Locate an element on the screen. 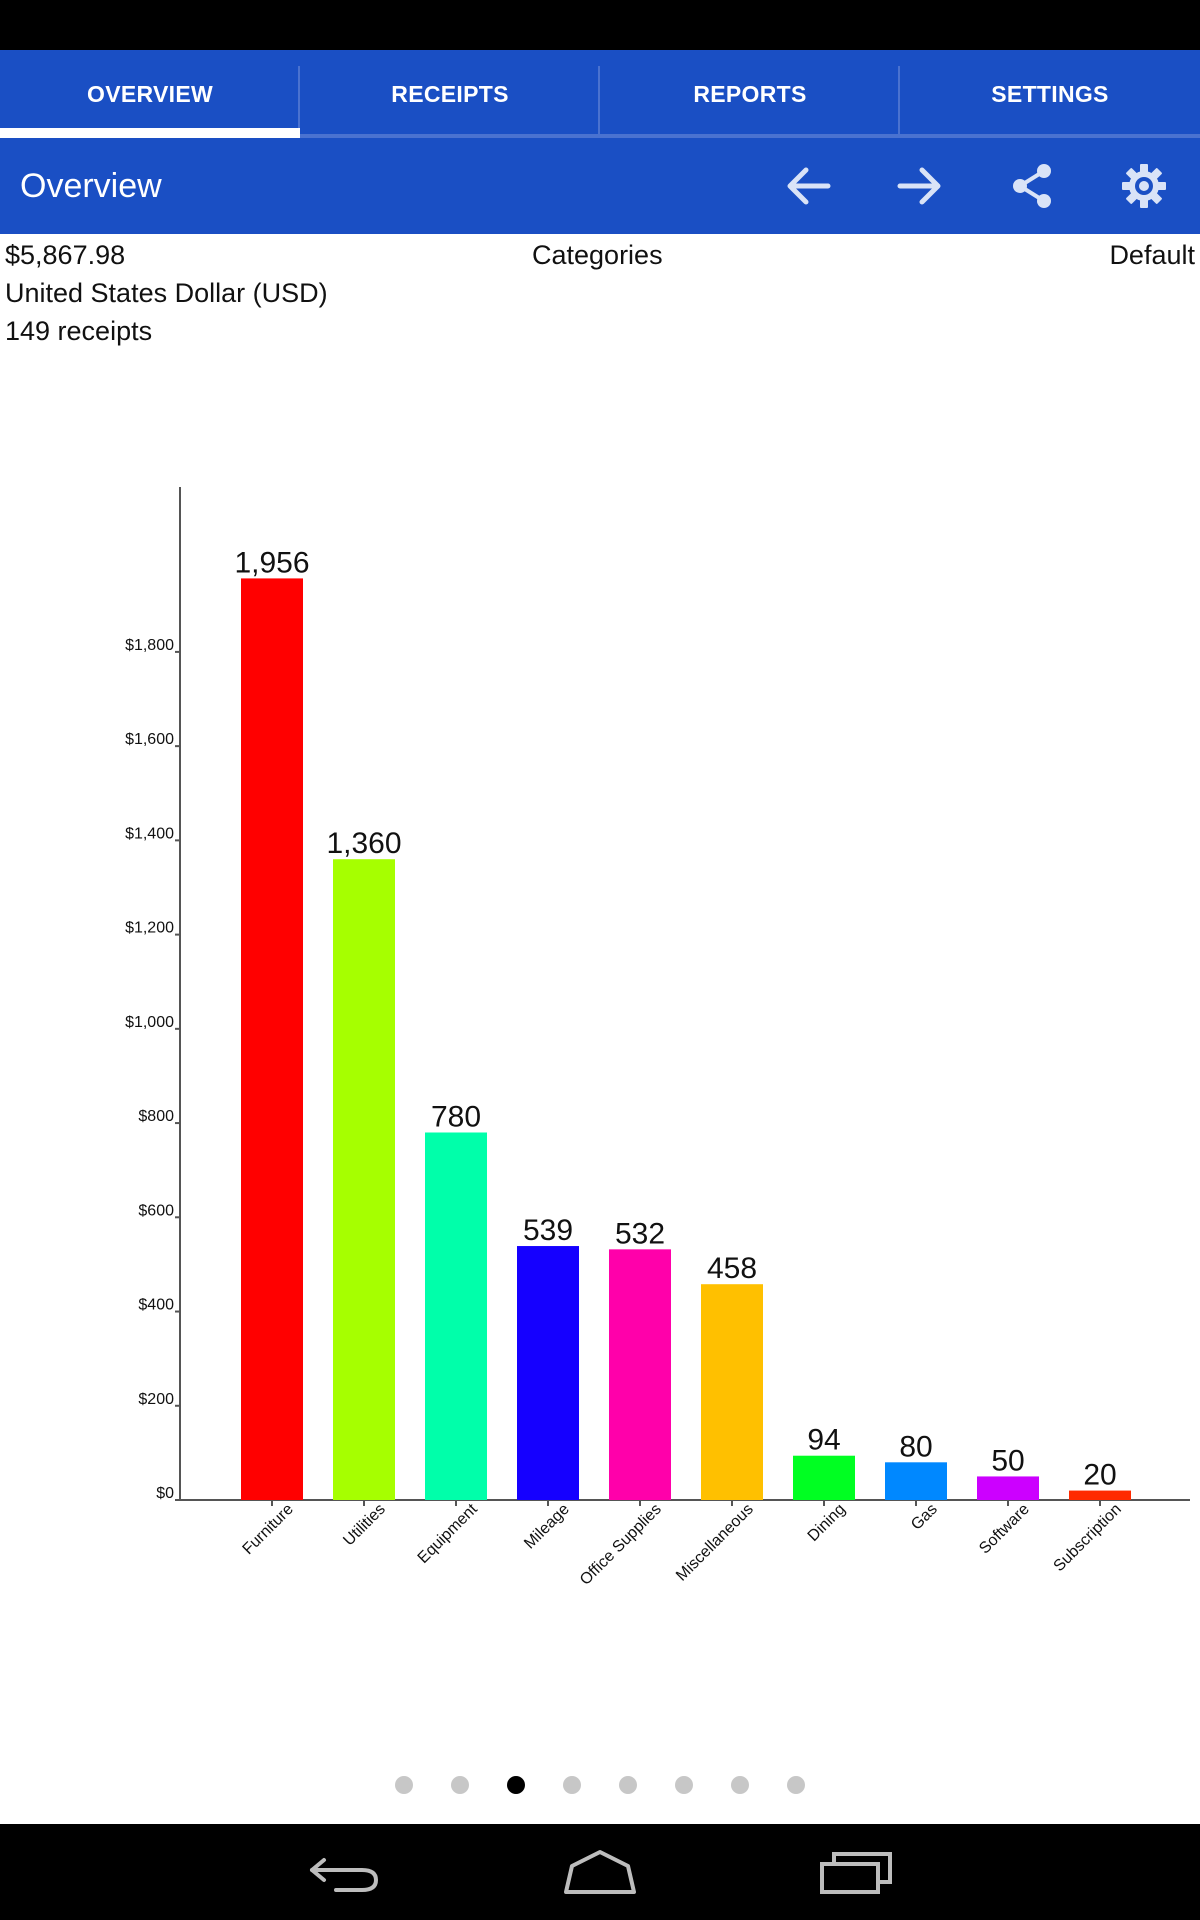  y-tick-label: $0 is located at coordinates (165, 1493).